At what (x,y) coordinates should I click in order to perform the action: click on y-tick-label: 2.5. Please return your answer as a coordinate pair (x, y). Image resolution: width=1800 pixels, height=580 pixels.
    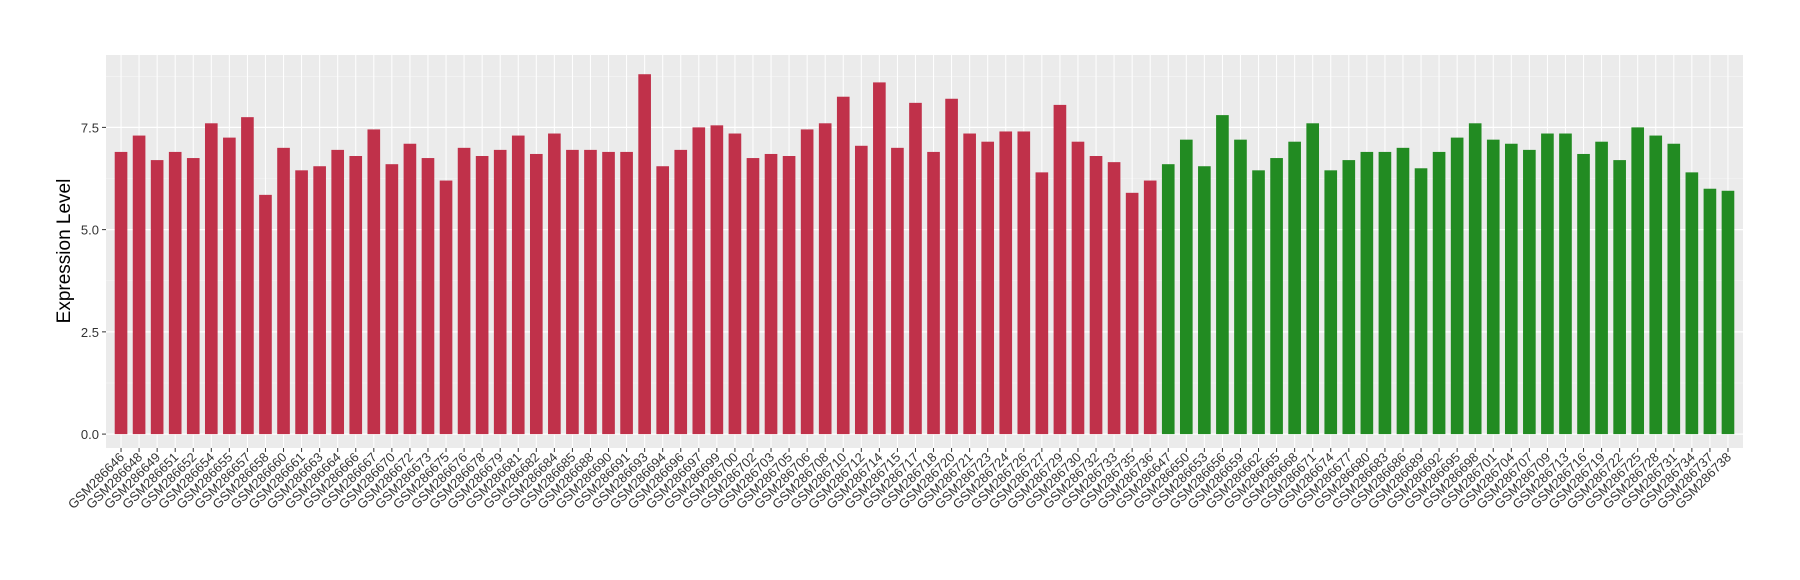
    Looking at the image, I should click on (90, 332).